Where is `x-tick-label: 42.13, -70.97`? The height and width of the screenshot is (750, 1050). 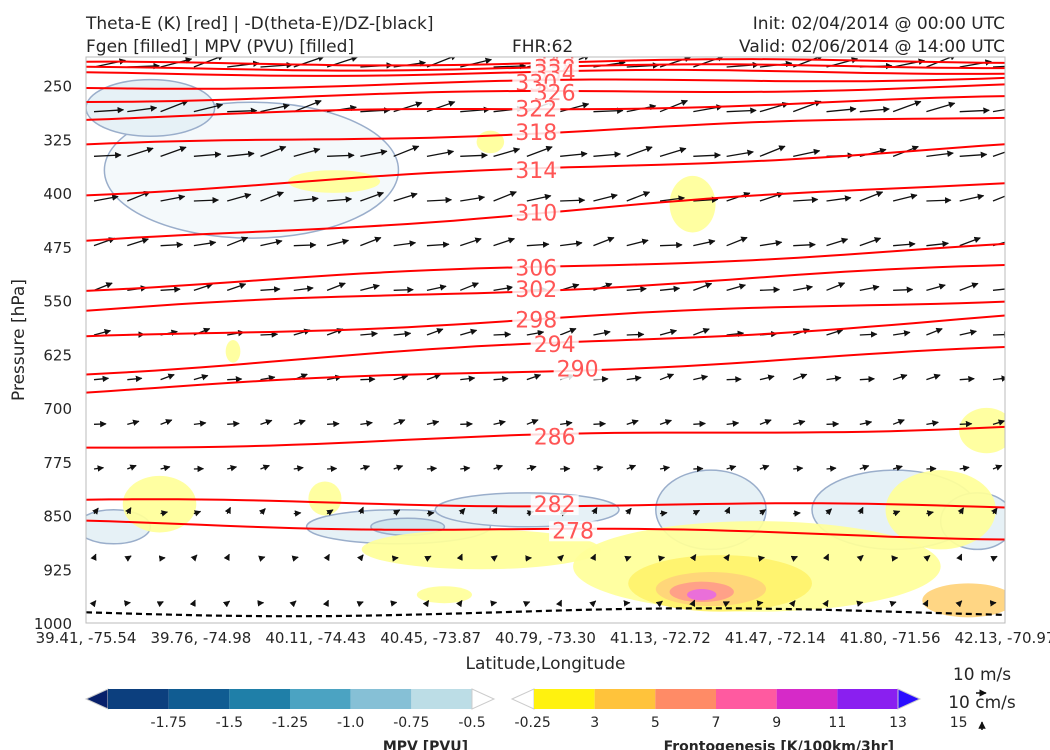 x-tick-label: 42.13, -70.97 is located at coordinates (1002, 638).